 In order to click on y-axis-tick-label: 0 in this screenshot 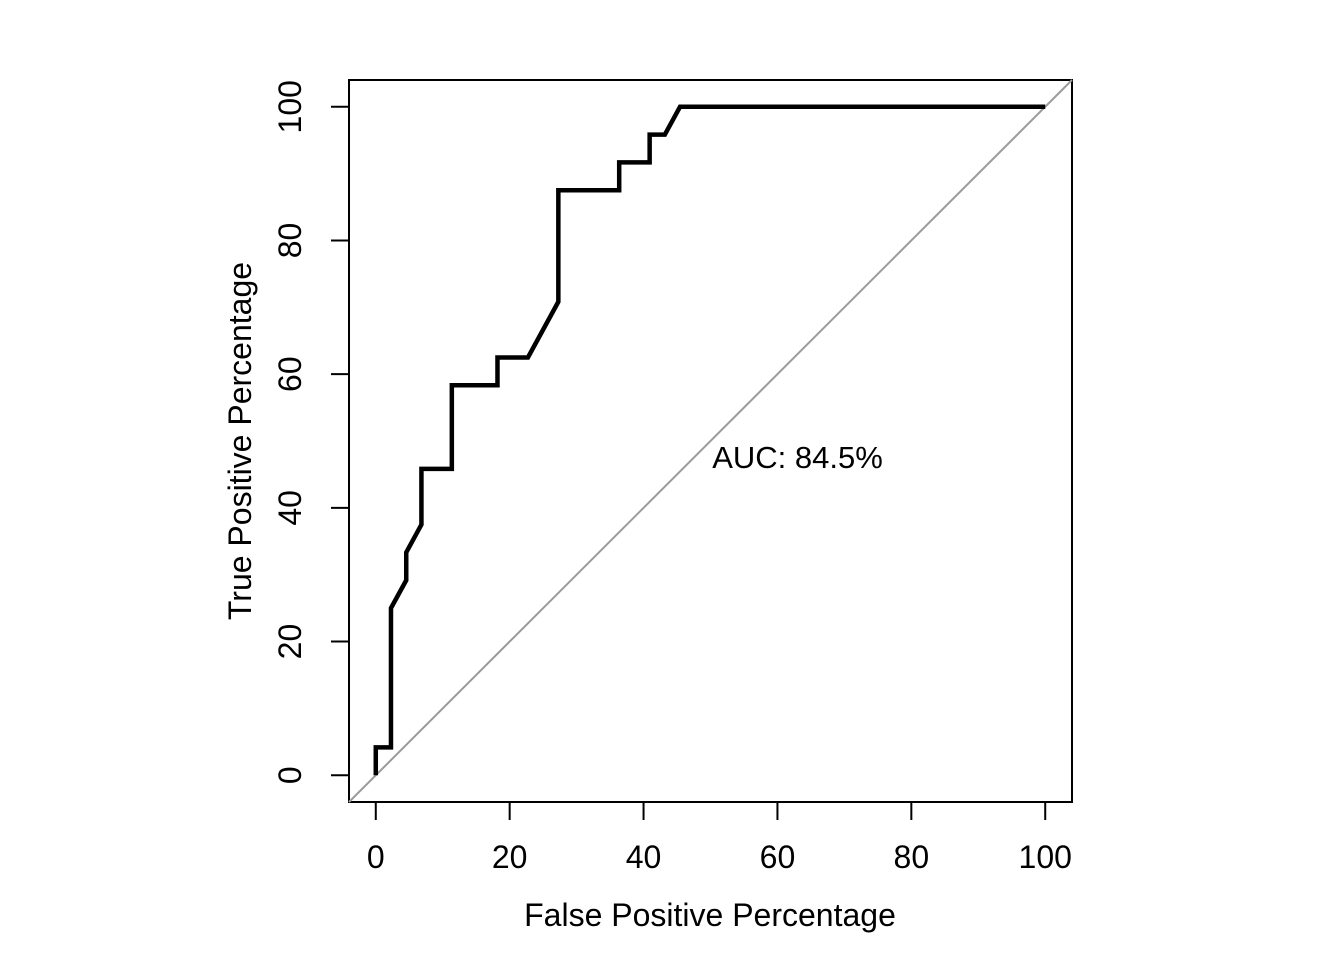, I will do `click(290, 775)`.